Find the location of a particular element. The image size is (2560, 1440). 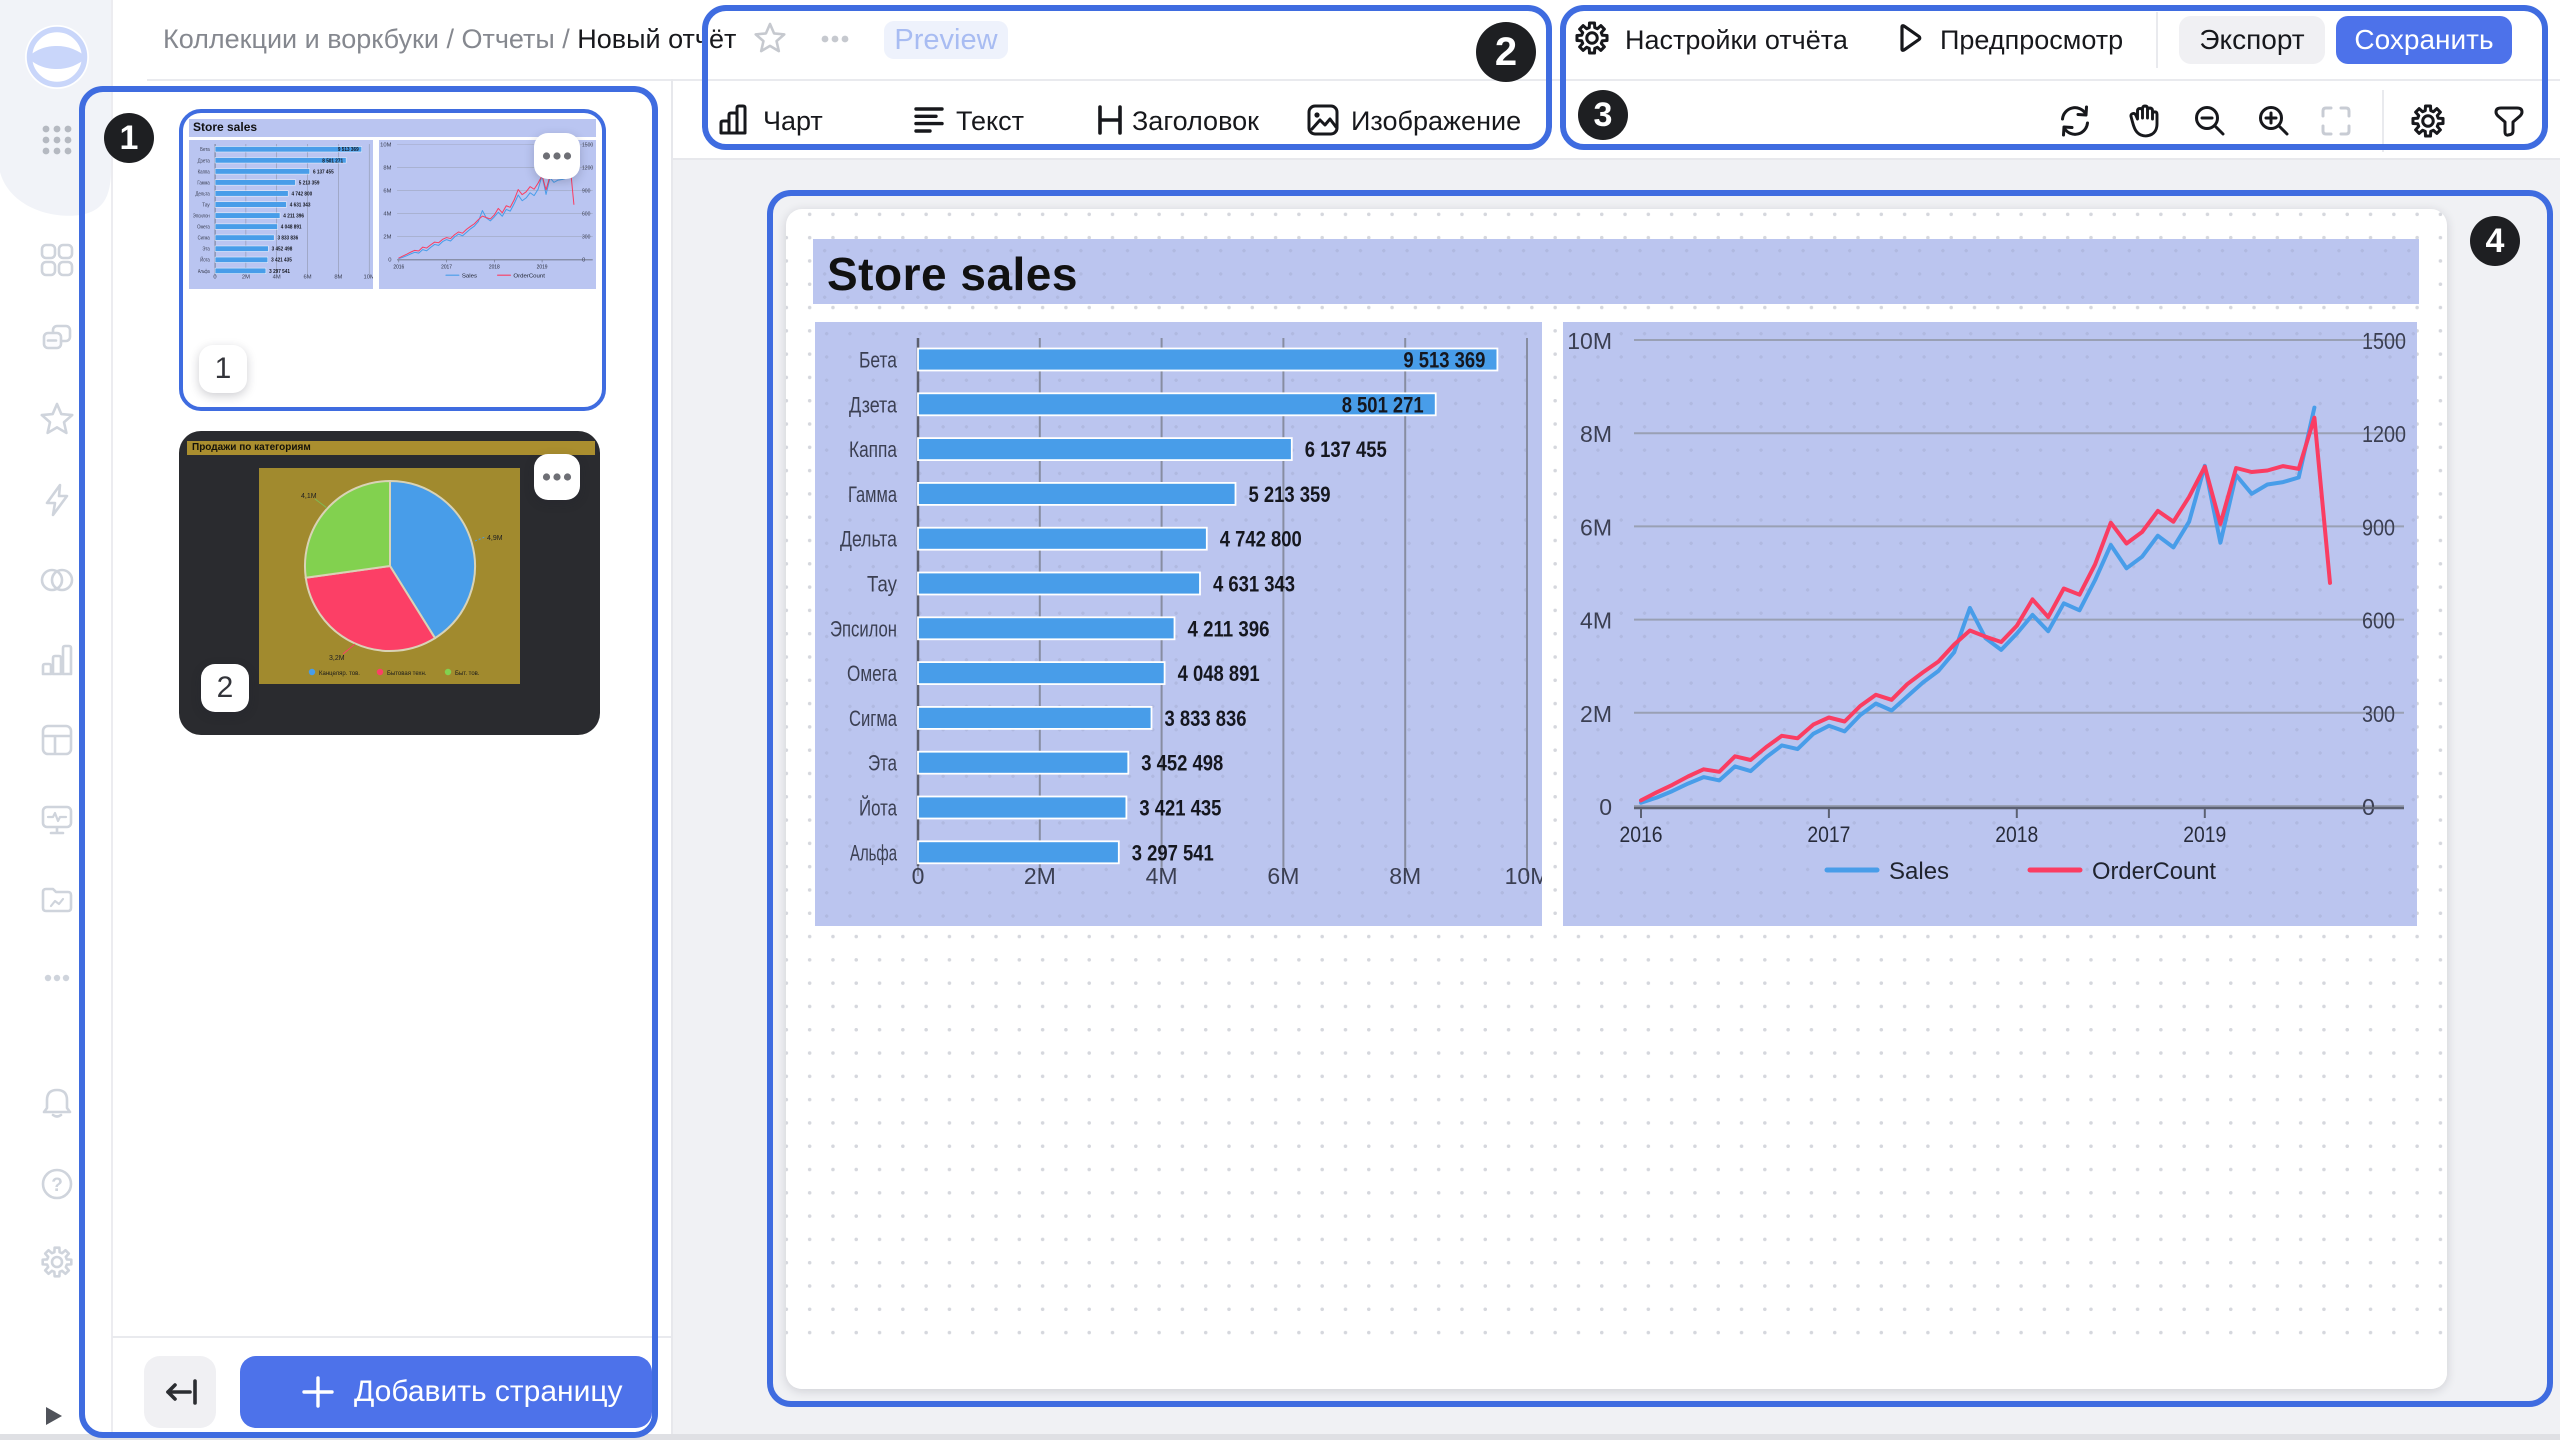

svg-text: 3,2M is located at coordinates (337, 658).